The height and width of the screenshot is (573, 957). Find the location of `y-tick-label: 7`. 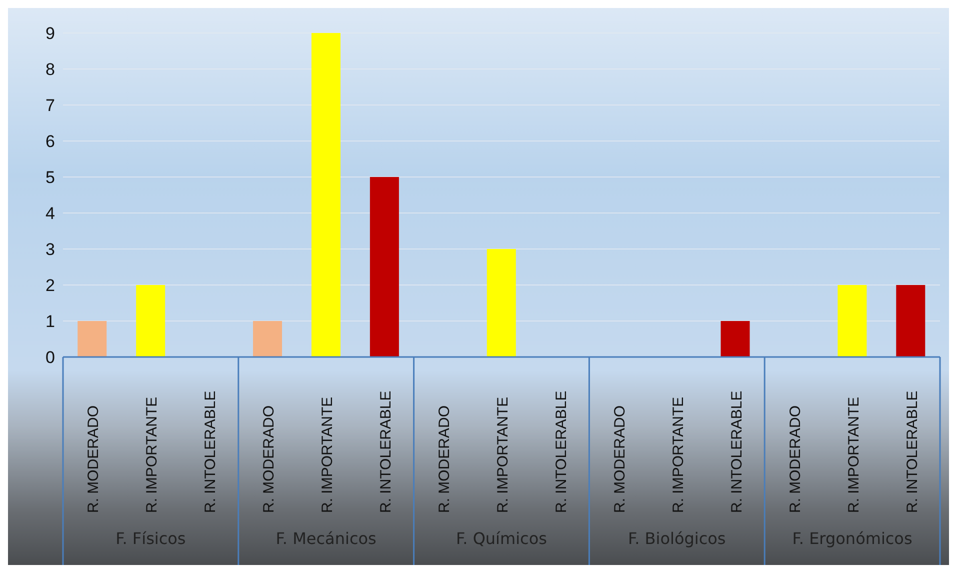

y-tick-label: 7 is located at coordinates (50, 106).